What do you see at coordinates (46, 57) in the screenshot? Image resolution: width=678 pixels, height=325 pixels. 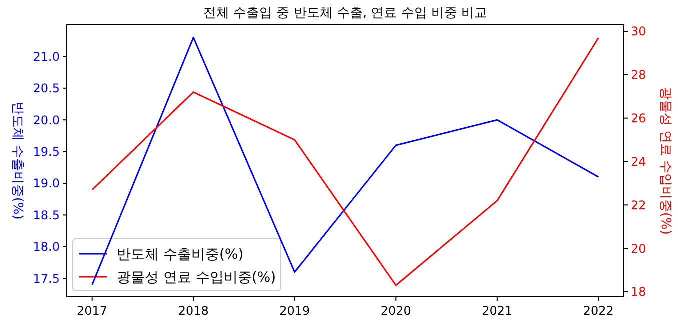 I see `y-tick-label: 21.0` at bounding box center [46, 57].